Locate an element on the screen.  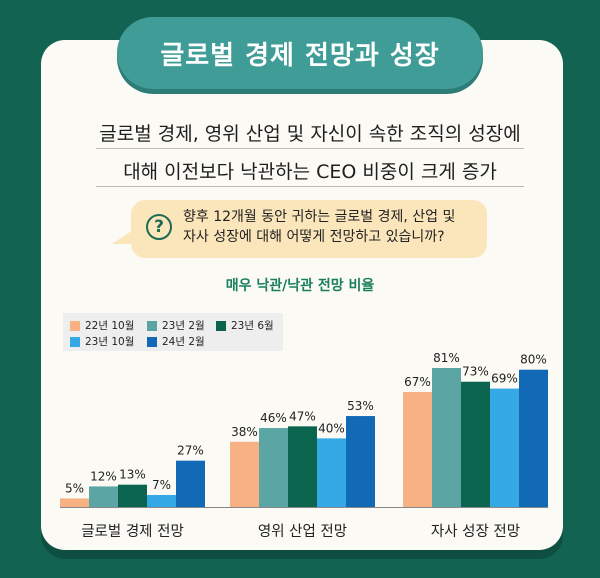
data-label-2-1: 81% is located at coordinates (446, 358).